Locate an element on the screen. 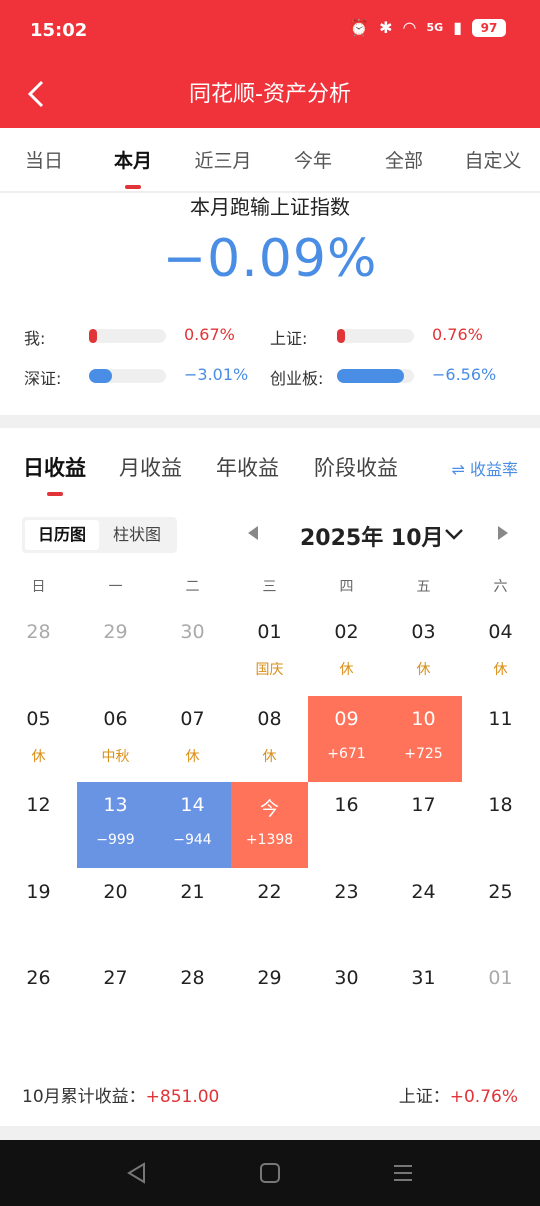  calendar-day: 24 is located at coordinates (423, 912).